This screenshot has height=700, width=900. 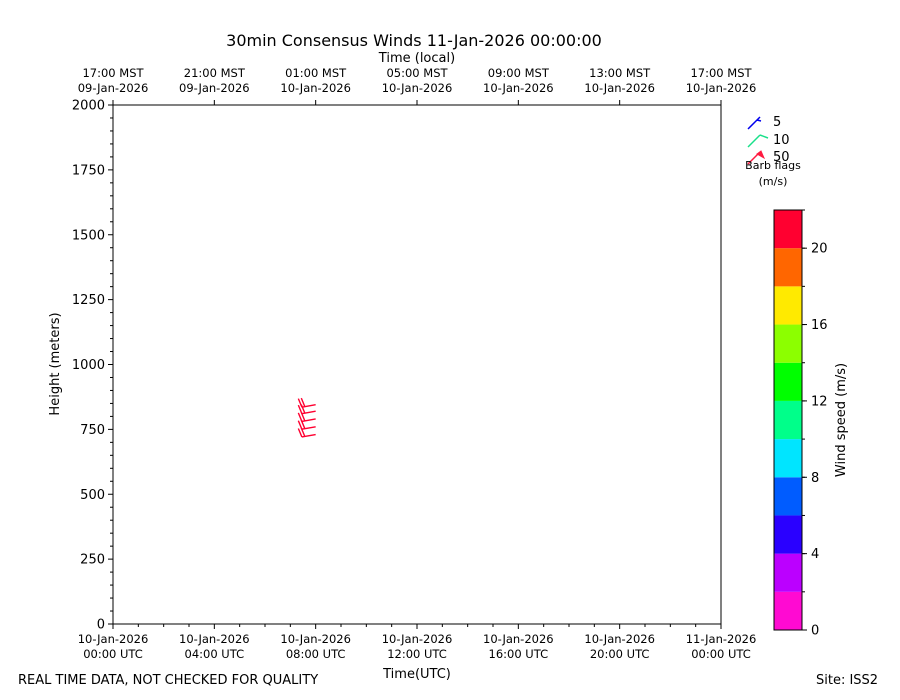 What do you see at coordinates (773, 165) in the screenshot?
I see `legend-caption-1: Barb flags` at bounding box center [773, 165].